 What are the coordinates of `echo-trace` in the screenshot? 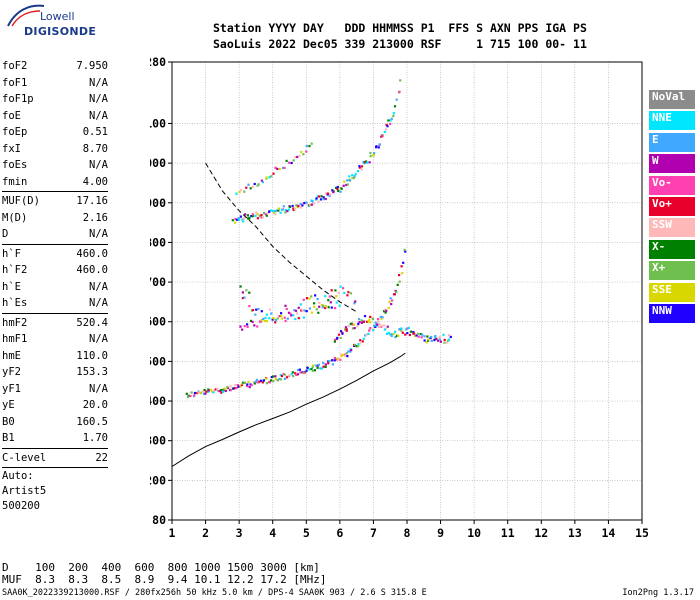 It's located at (316, 151).